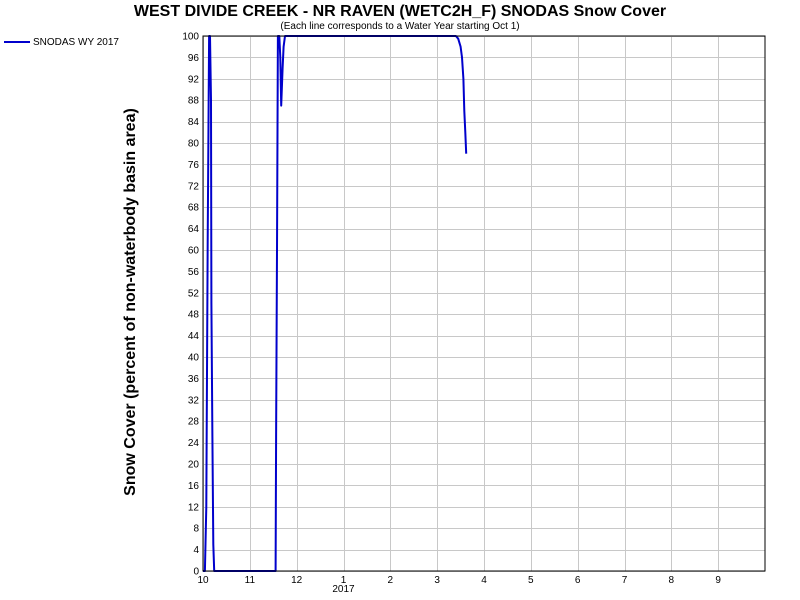 The width and height of the screenshot is (800, 600). I want to click on y-tick-label: 96, so click(194, 58).